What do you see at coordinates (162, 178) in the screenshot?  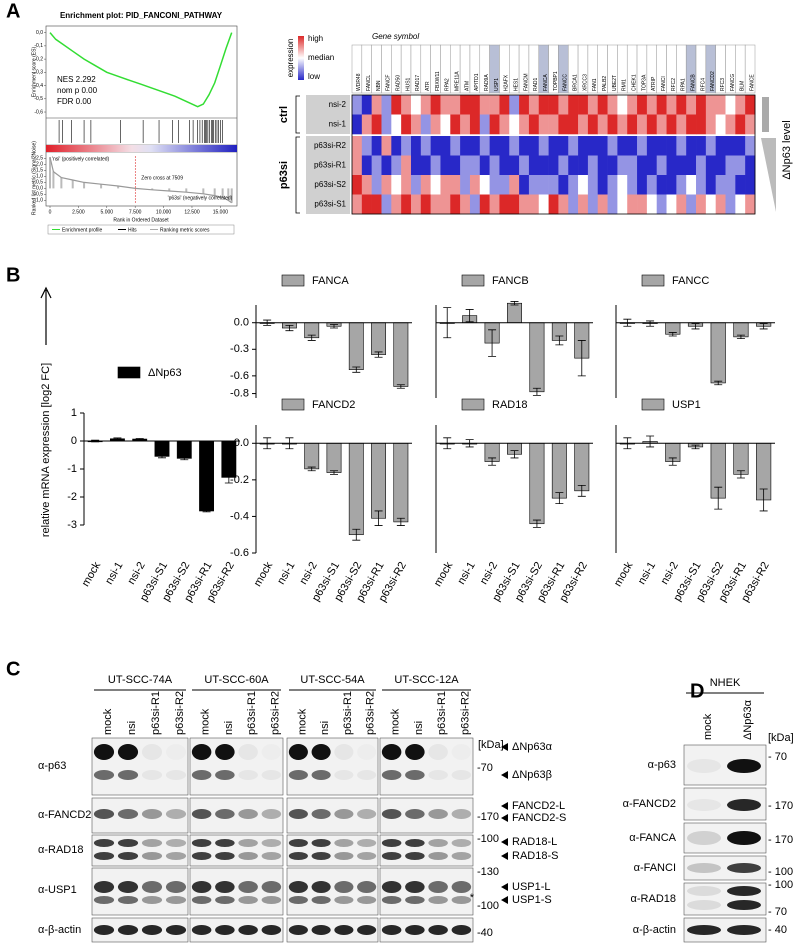 I see `annotation: Zero cross at 7509` at bounding box center [162, 178].